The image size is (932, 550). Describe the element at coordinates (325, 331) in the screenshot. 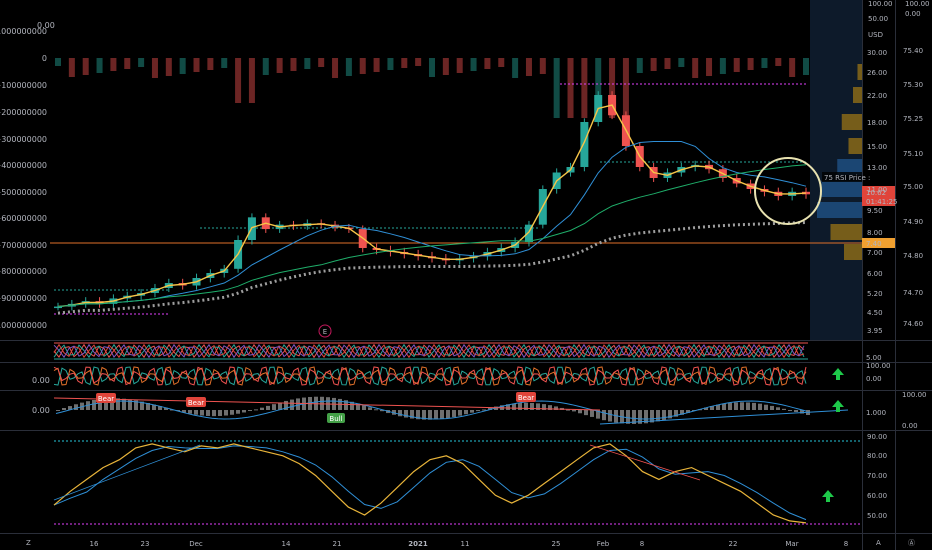

I see `event-marker: E` at that location.